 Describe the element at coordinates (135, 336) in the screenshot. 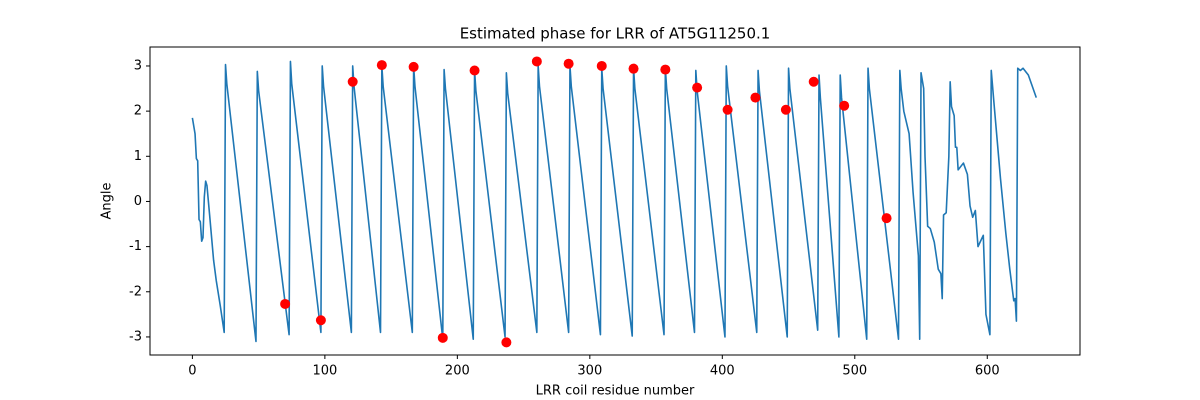

I see `y-tick-label: -3` at that location.